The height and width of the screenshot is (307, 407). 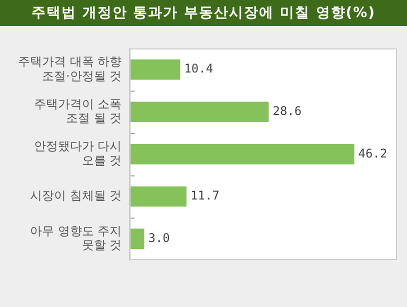 I want to click on data-label: 10.4, so click(x=199, y=69).